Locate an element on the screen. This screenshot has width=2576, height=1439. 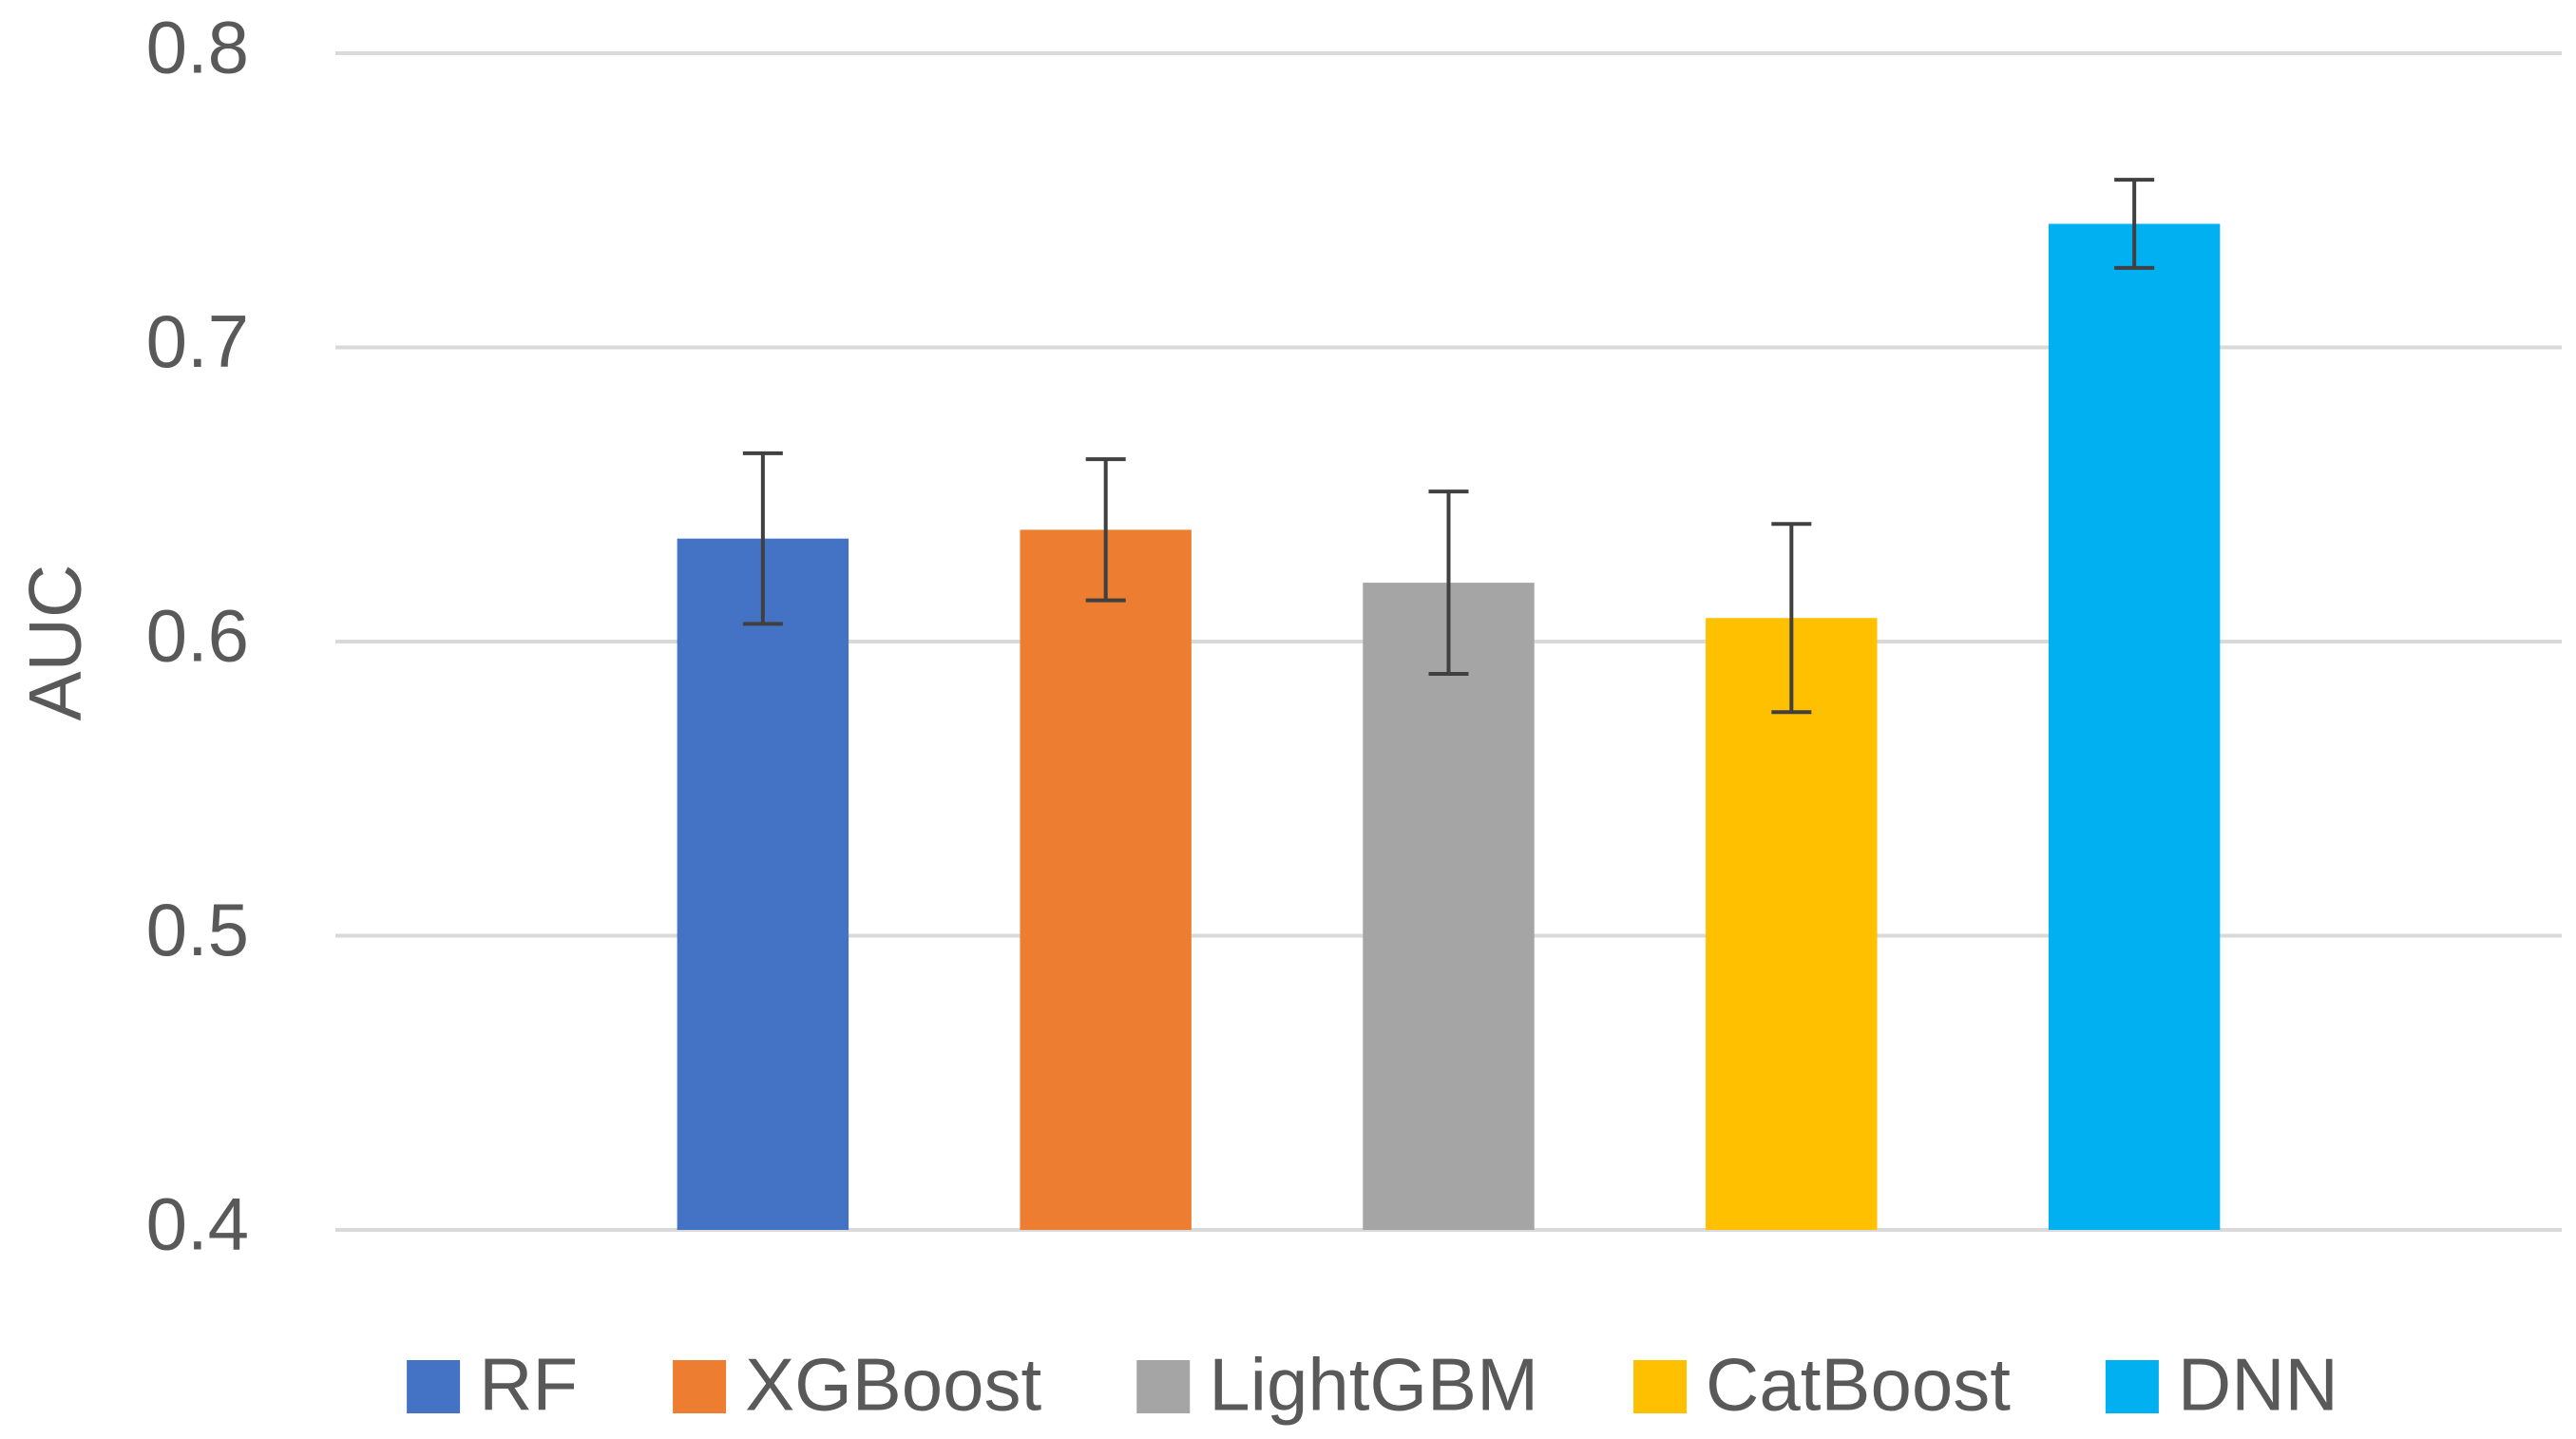
y-tick-label: 0.4 is located at coordinates (197, 1224).